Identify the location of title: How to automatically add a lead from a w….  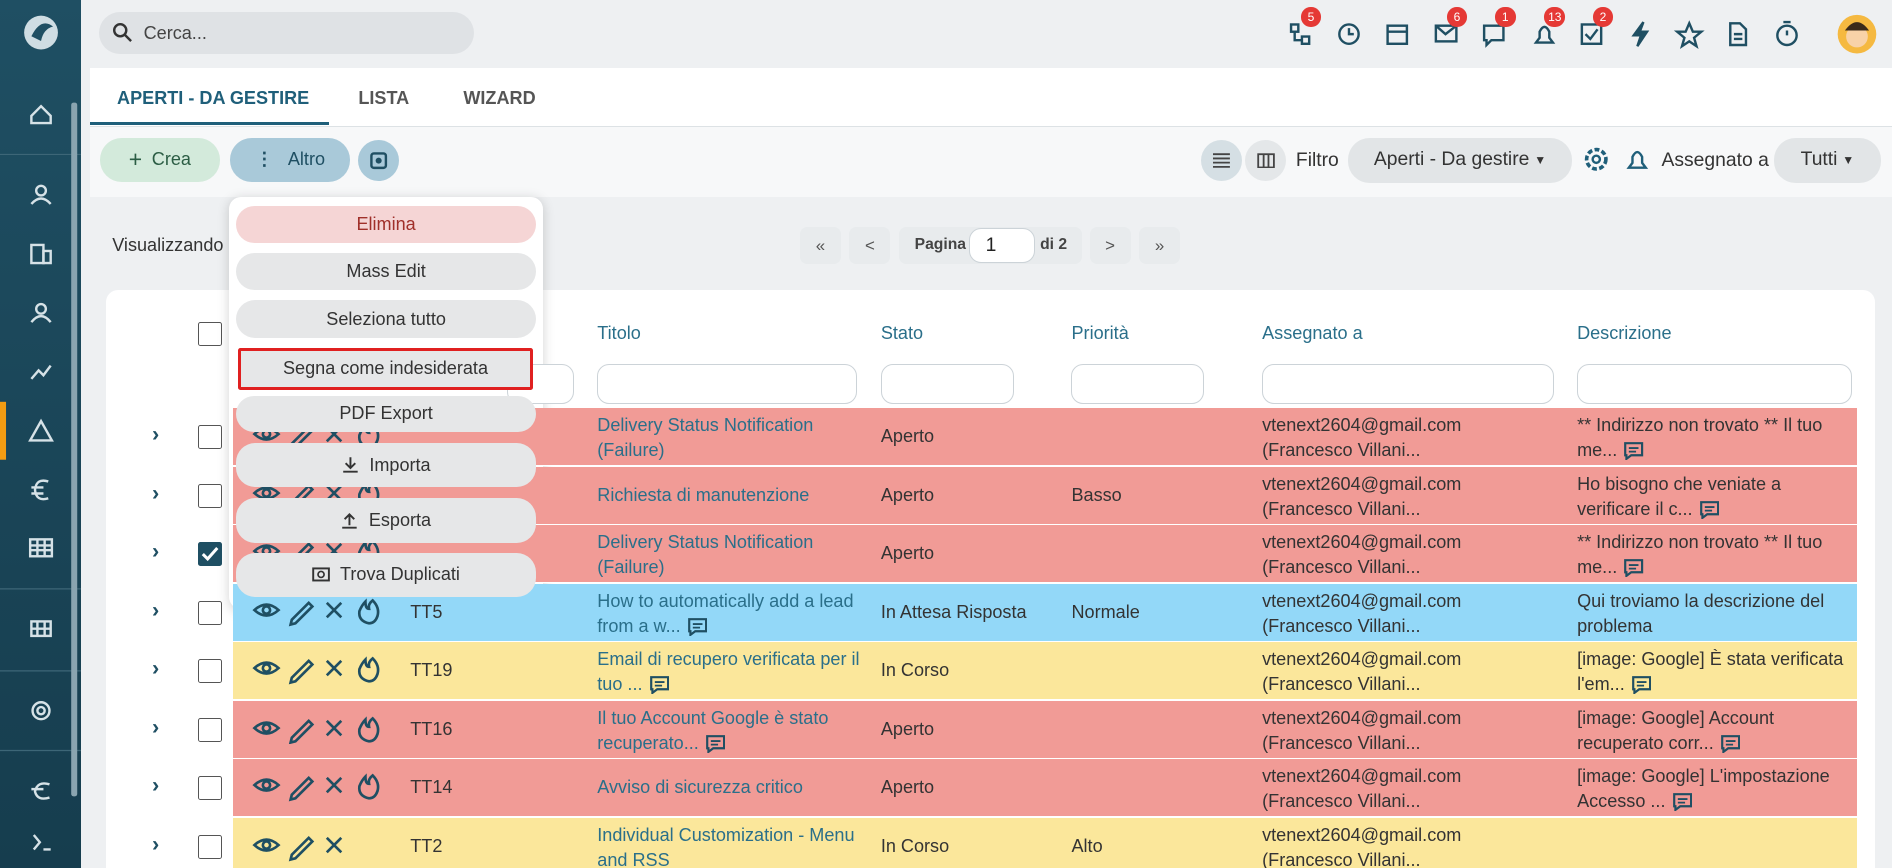
(725, 613).